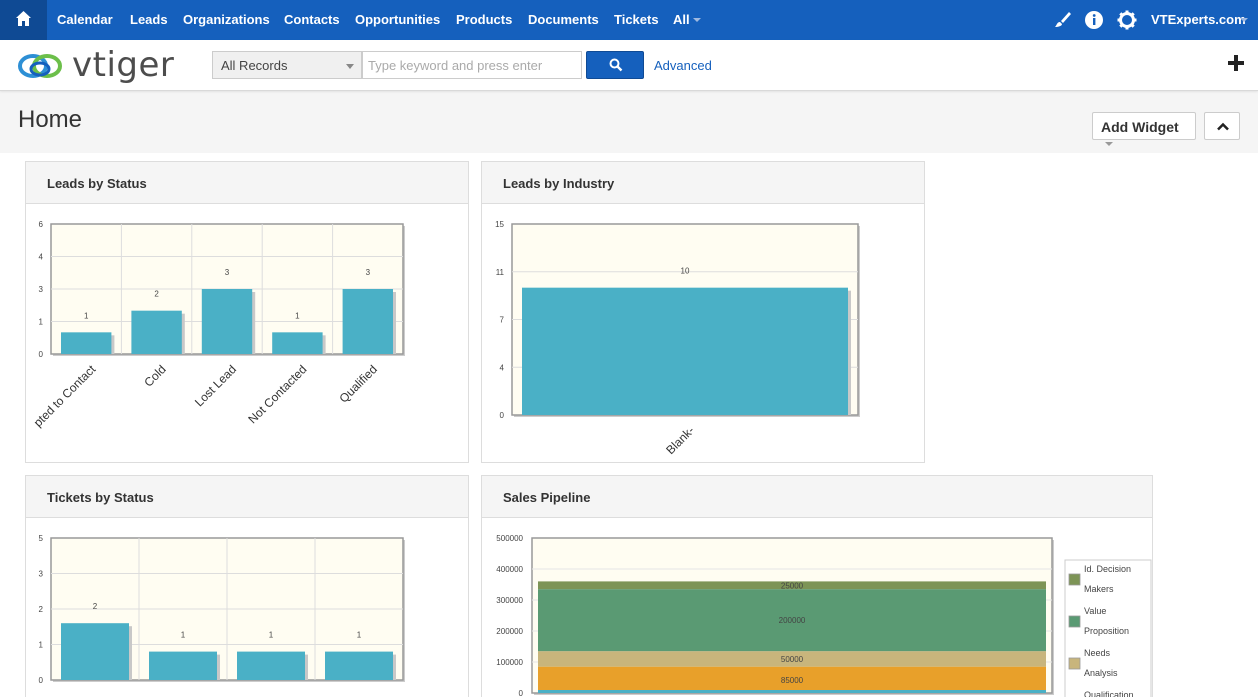 This screenshot has width=1258, height=697. Describe the element at coordinates (45, 66) in the screenshot. I see `vtiger-logo-icon` at that location.